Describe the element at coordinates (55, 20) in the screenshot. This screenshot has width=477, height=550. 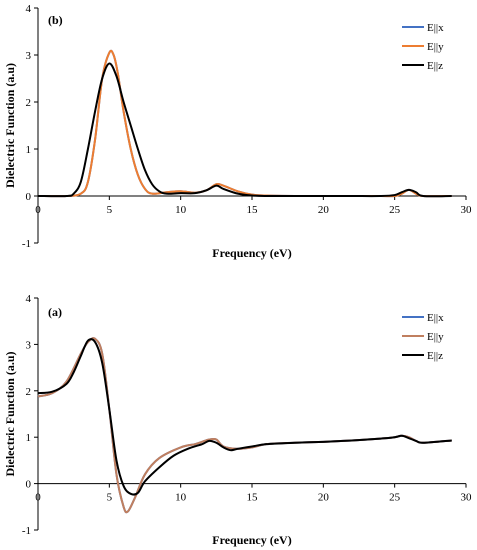
I see `panel-label: (b)` at that location.